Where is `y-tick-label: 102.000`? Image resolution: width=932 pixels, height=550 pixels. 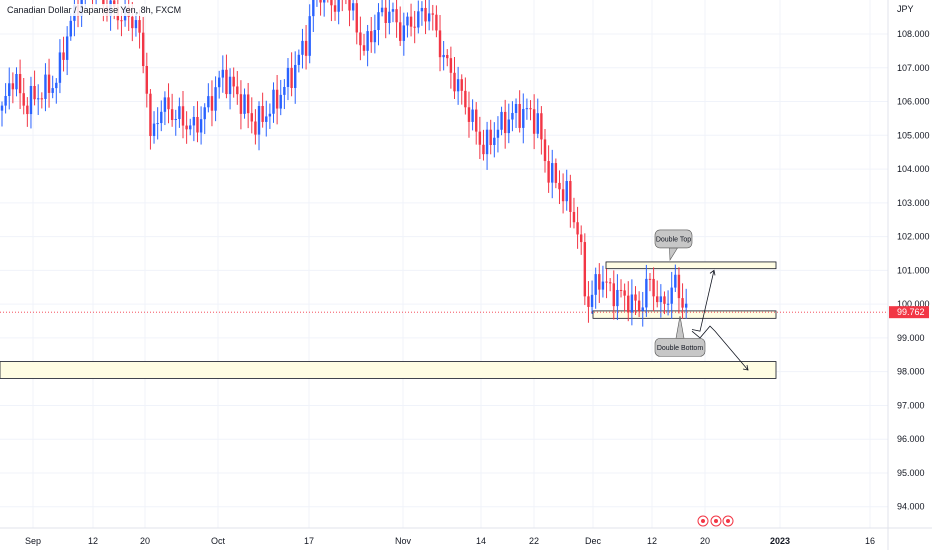 y-tick-label: 102.000 is located at coordinates (913, 237).